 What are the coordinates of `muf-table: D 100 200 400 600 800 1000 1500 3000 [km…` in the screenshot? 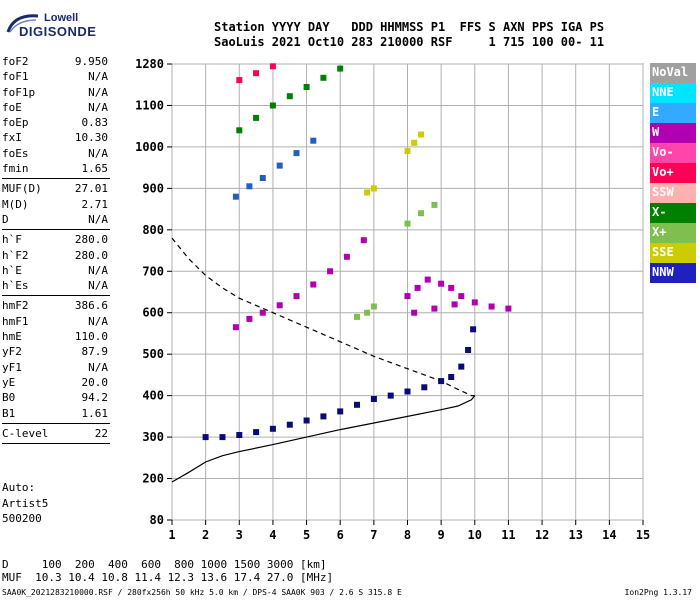 It's located at (167, 571).